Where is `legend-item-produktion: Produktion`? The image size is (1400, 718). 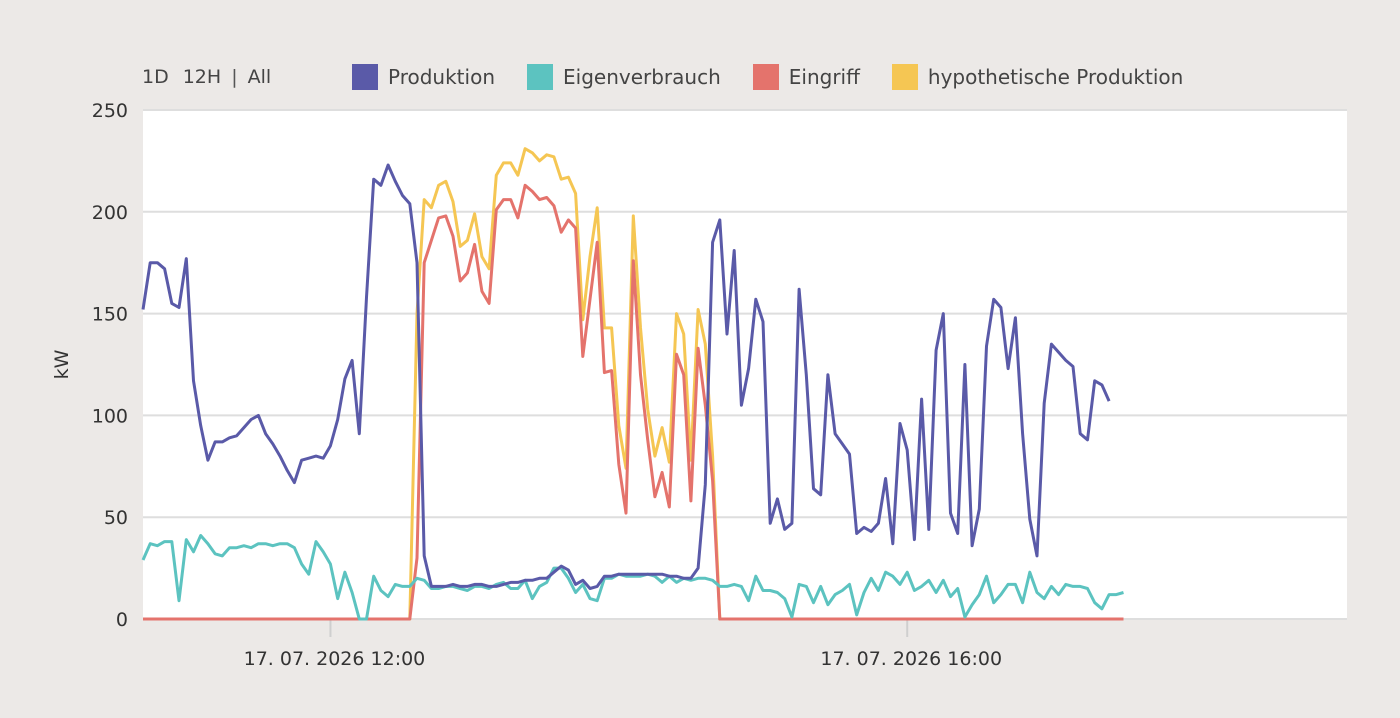 legend-item-produktion: Produktion is located at coordinates (423, 77).